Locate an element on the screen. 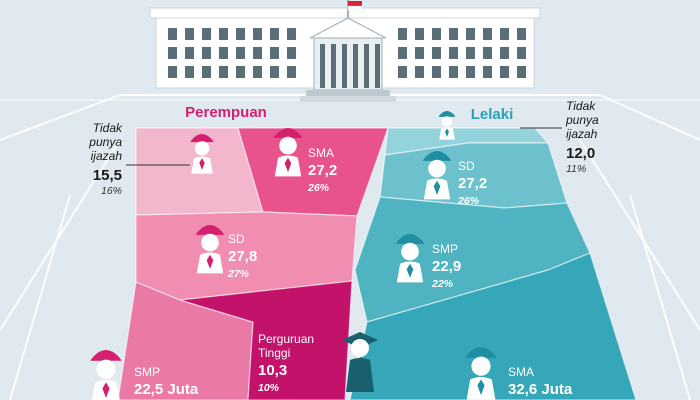 The image size is (700, 400). label-category-perempuan-sd: SD is located at coordinates (236, 239).